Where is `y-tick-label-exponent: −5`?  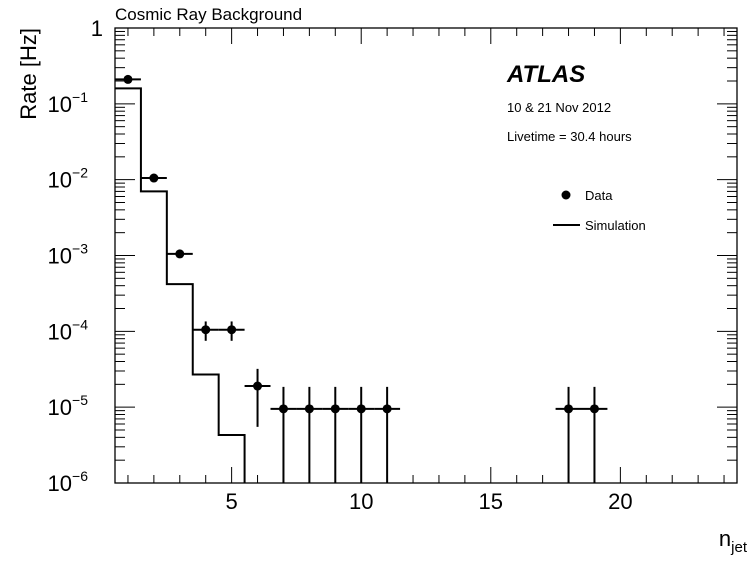 y-tick-label-exponent: −5 is located at coordinates (80, 400).